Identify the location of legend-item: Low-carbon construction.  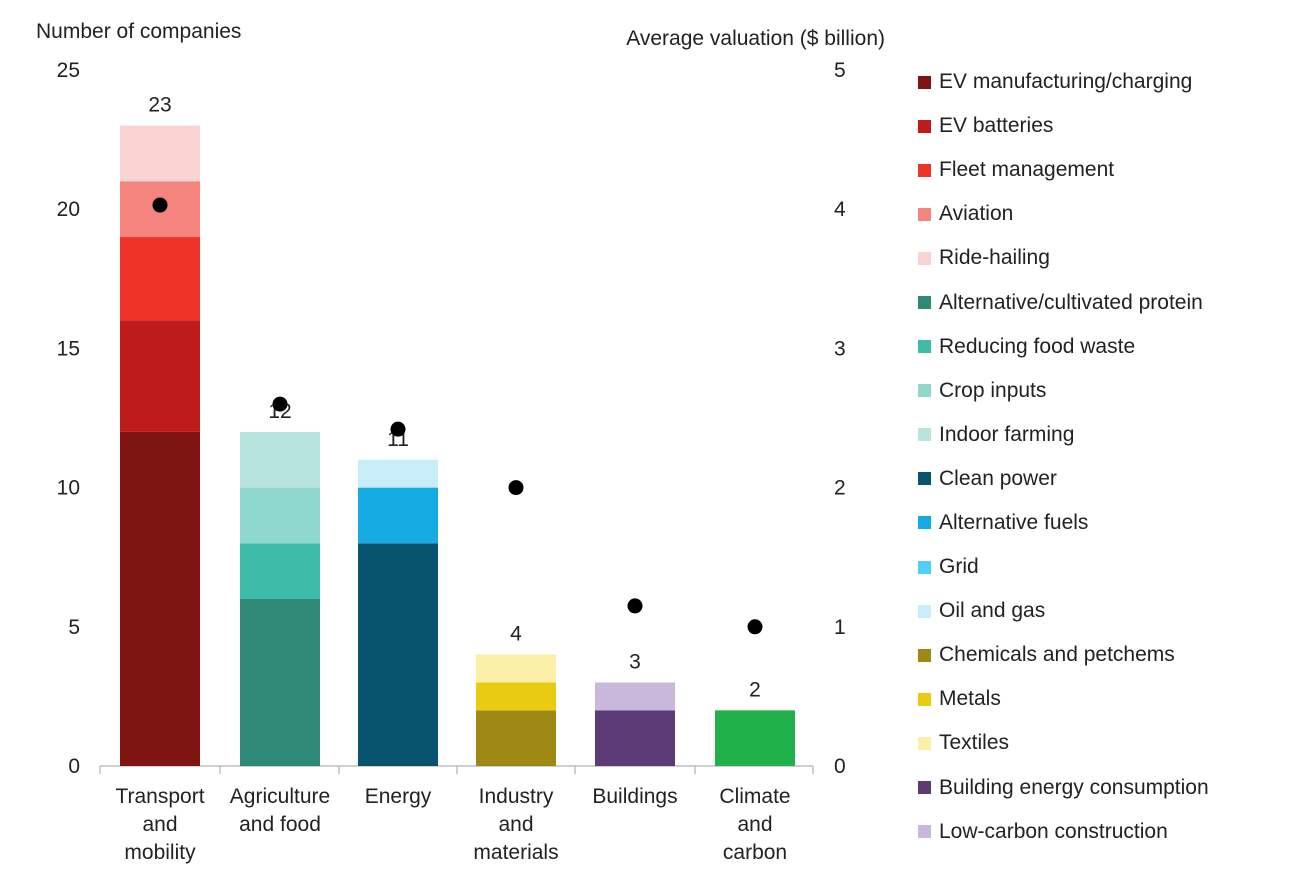
(1103, 832).